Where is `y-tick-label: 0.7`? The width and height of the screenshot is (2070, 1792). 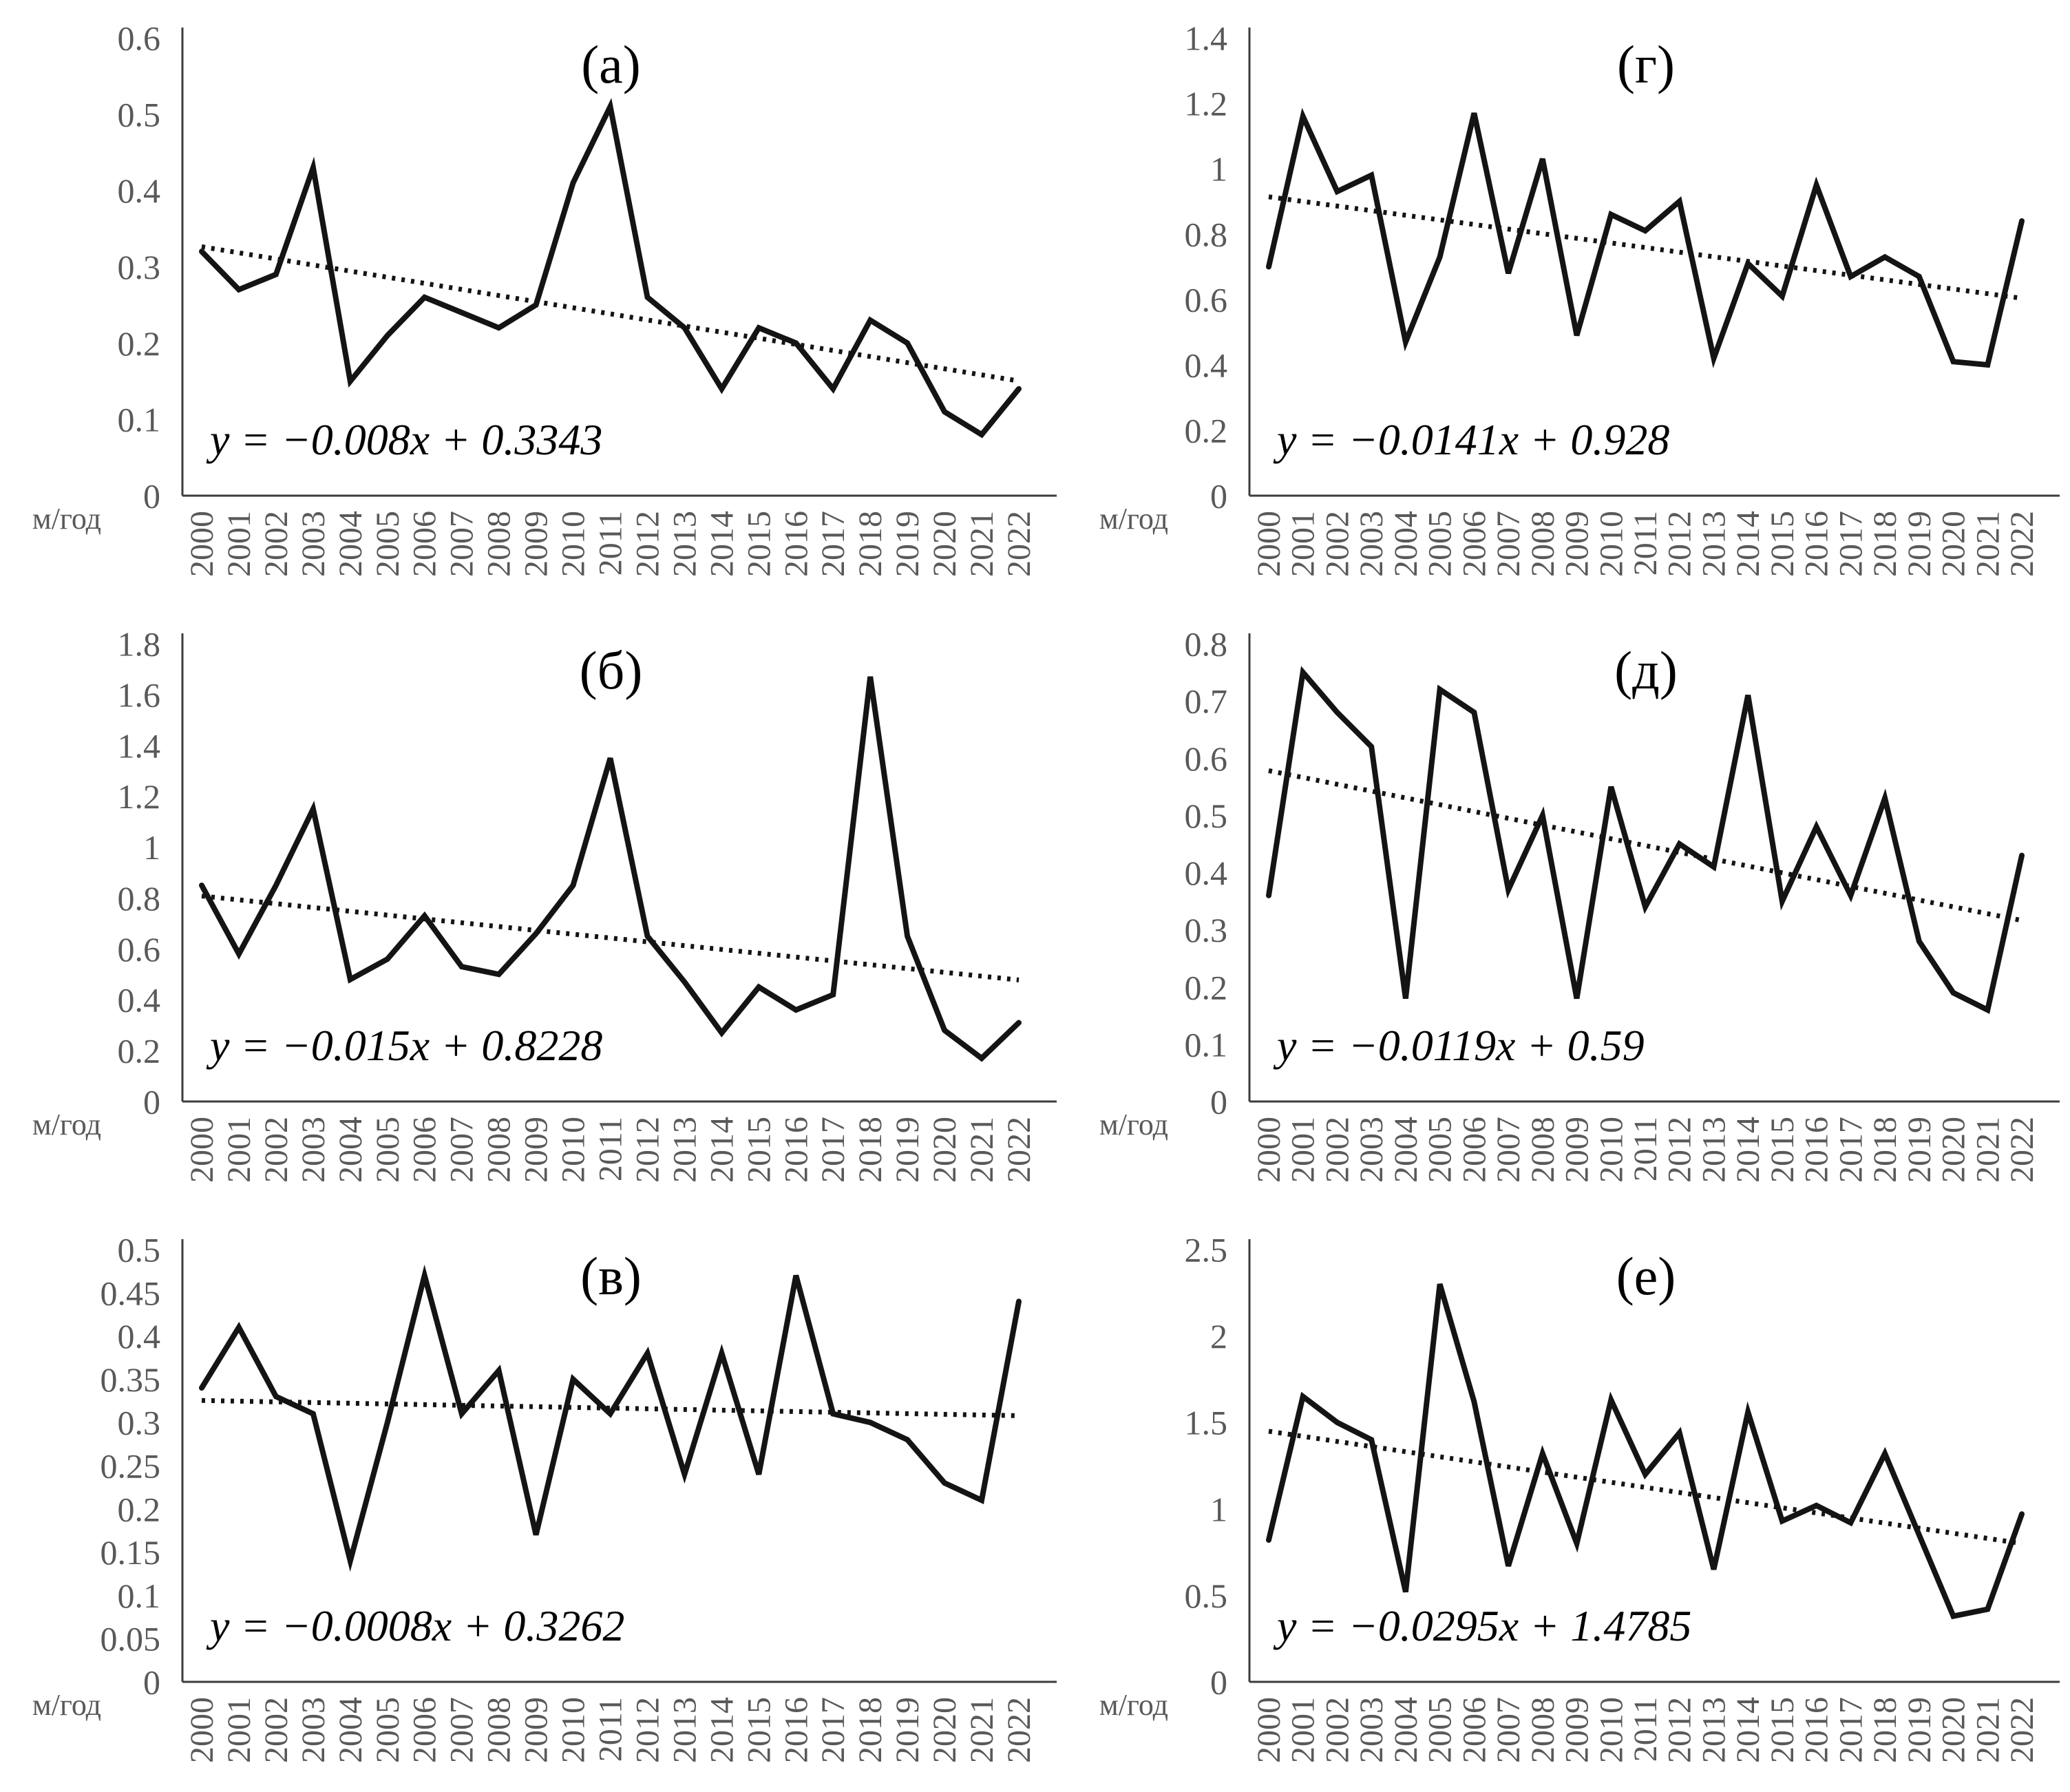
y-tick-label: 0.7 is located at coordinates (1206, 701).